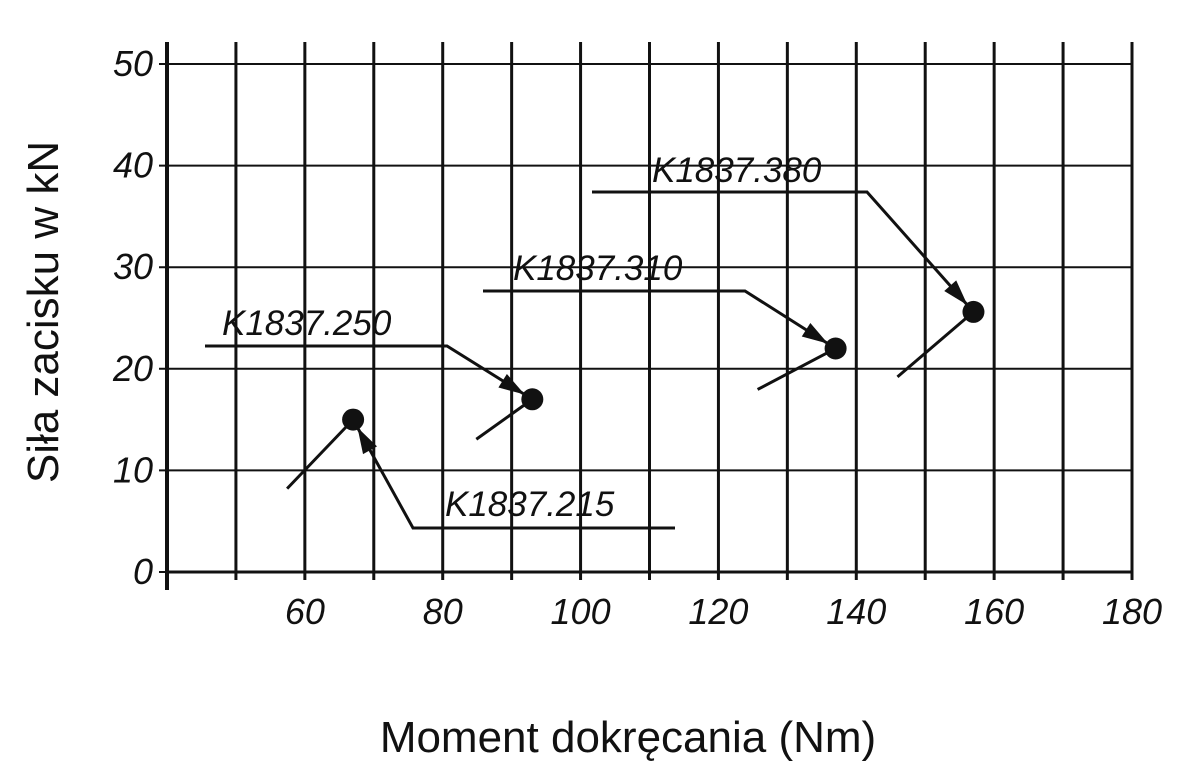 This screenshot has height=778, width=1200. What do you see at coordinates (628, 737) in the screenshot?
I see `x-axis-title: Moment dokręcania (Nm)` at bounding box center [628, 737].